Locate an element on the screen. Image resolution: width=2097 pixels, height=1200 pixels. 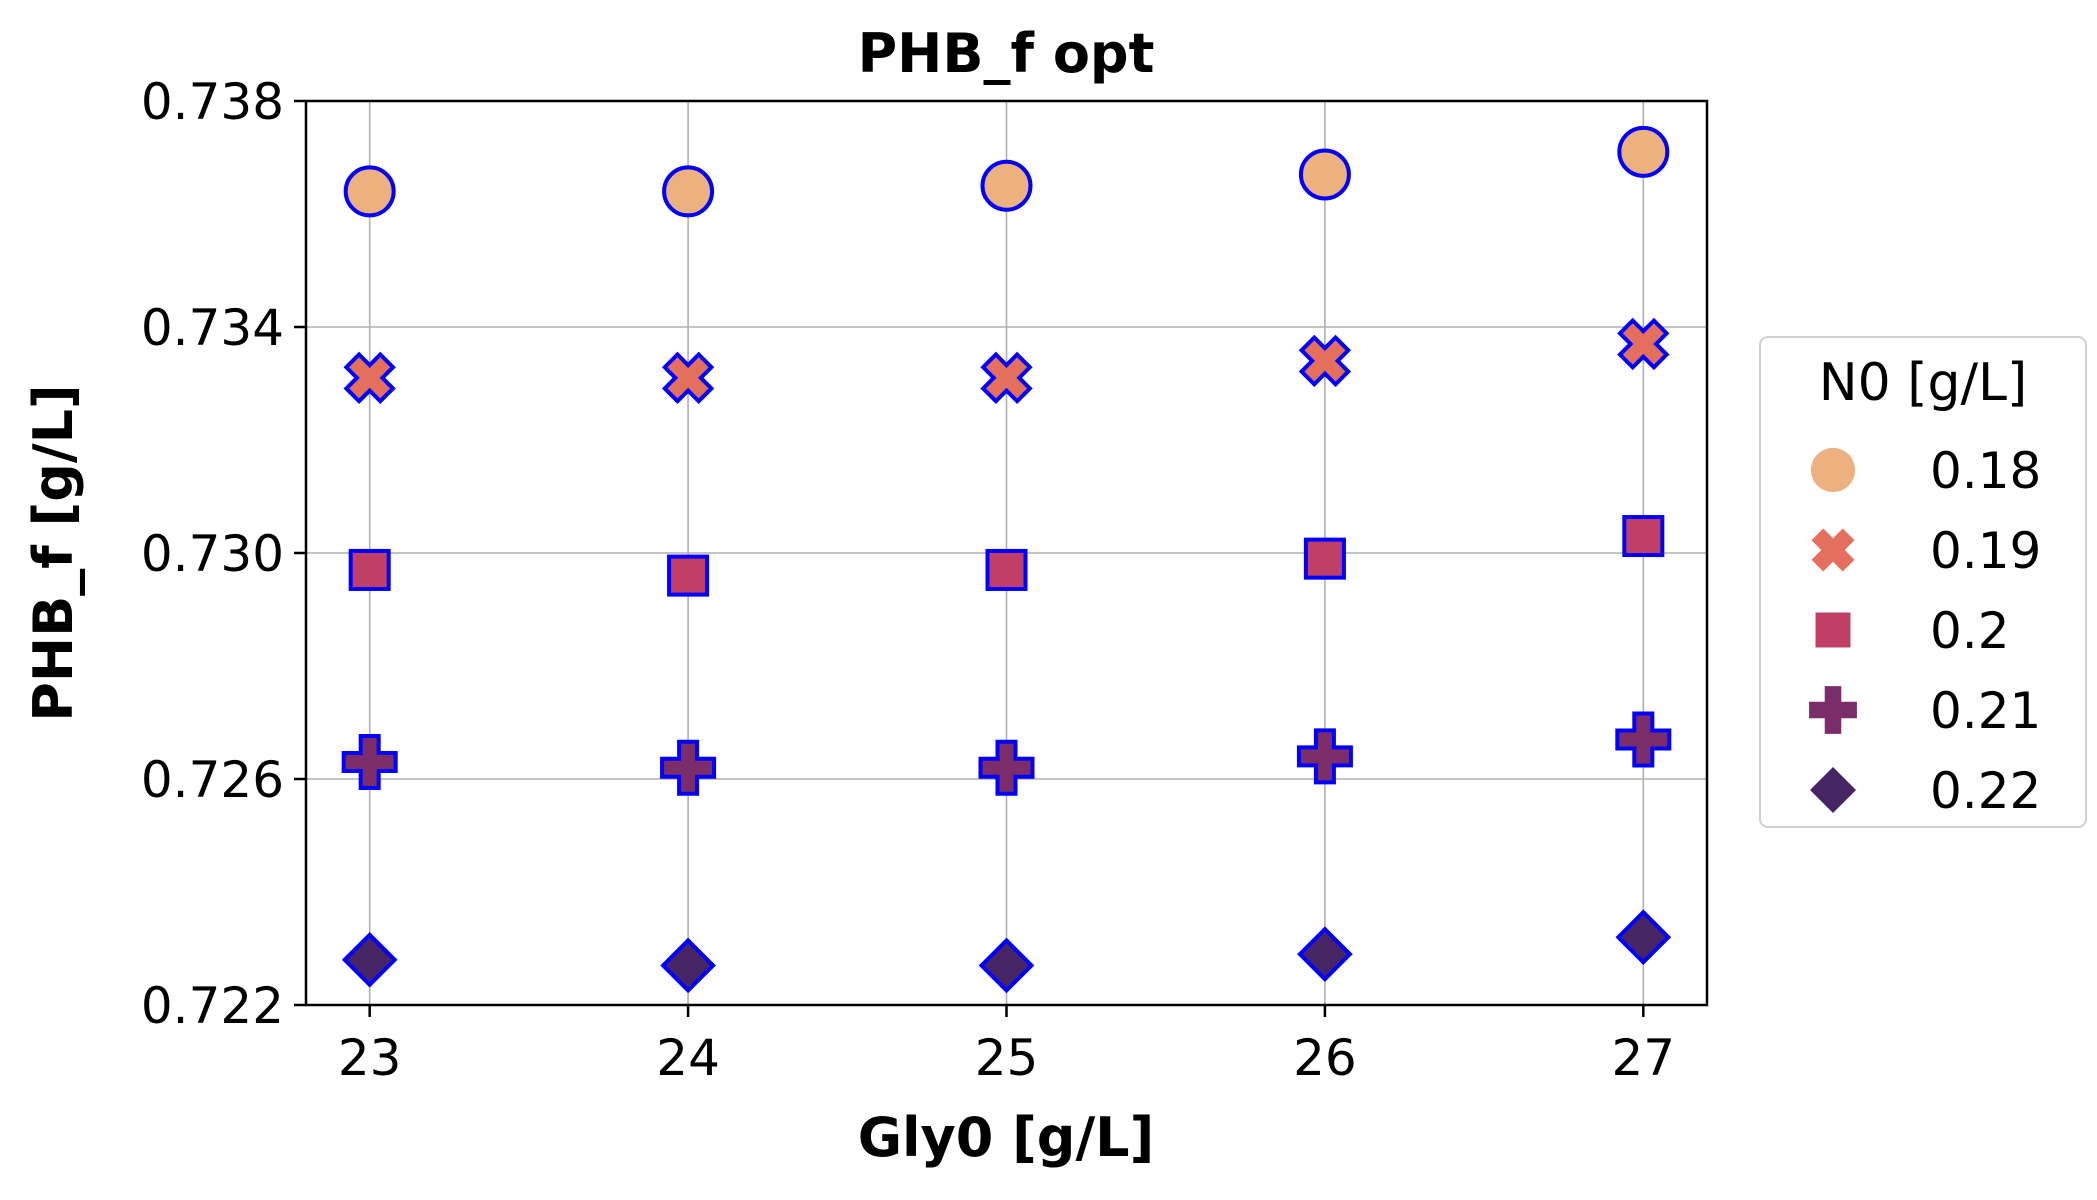
x-tick-label: 27 is located at coordinates (1644, 1058).